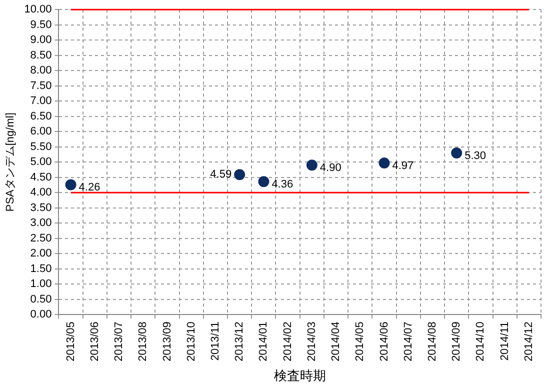 The image size is (551, 388). I want to click on y-tick-label: 0.50, so click(41, 299).